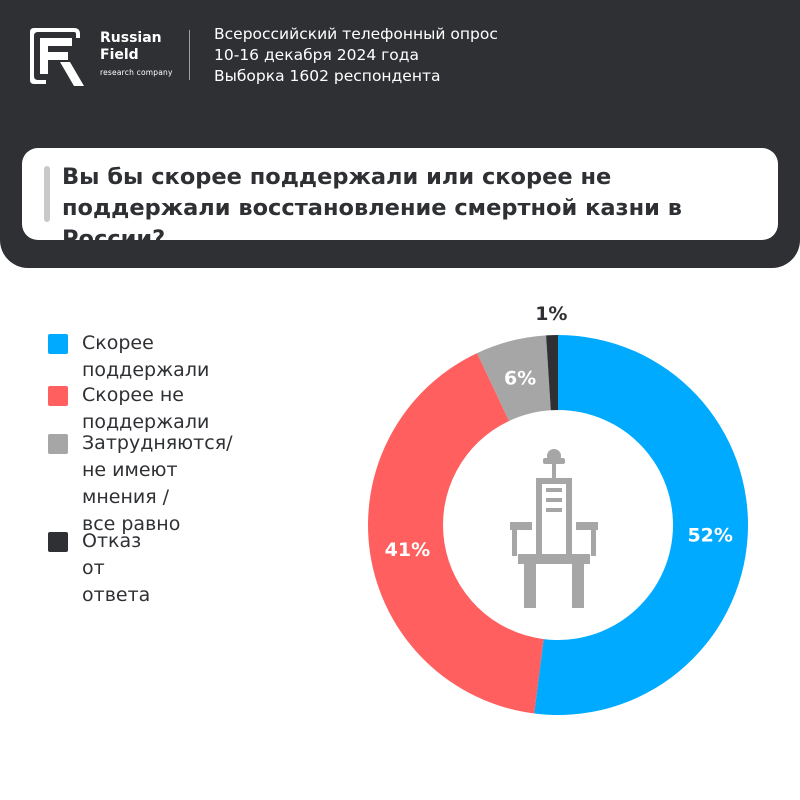 The image size is (800, 800). I want to click on donut-slice-support, so click(641, 525).